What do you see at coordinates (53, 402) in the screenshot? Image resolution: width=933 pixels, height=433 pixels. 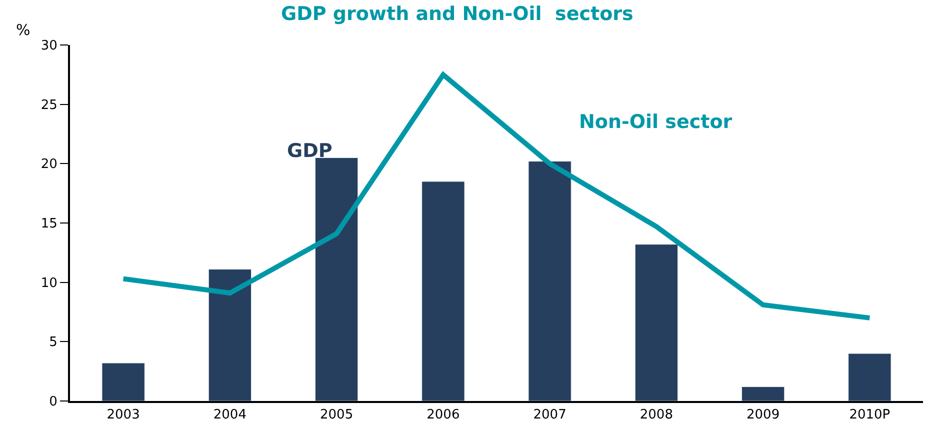 I see `y-tick-label: 0` at bounding box center [53, 402].